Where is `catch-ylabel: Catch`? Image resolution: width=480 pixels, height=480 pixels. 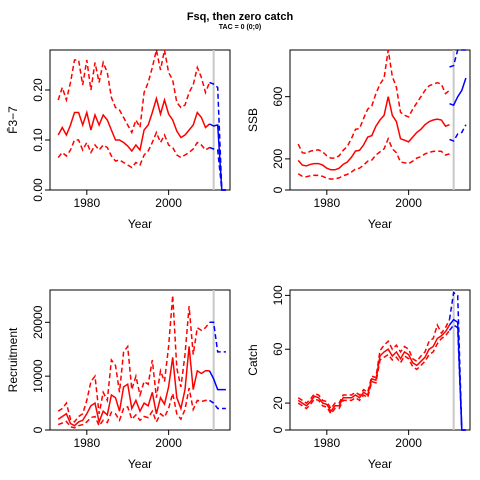 catch-ylabel: Catch is located at coordinates (253, 359).